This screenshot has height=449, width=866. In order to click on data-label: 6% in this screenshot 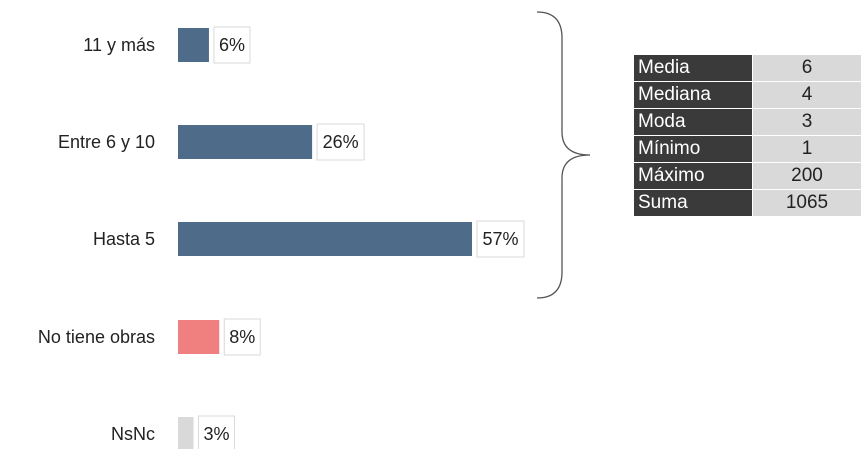, I will do `click(232, 45)`.